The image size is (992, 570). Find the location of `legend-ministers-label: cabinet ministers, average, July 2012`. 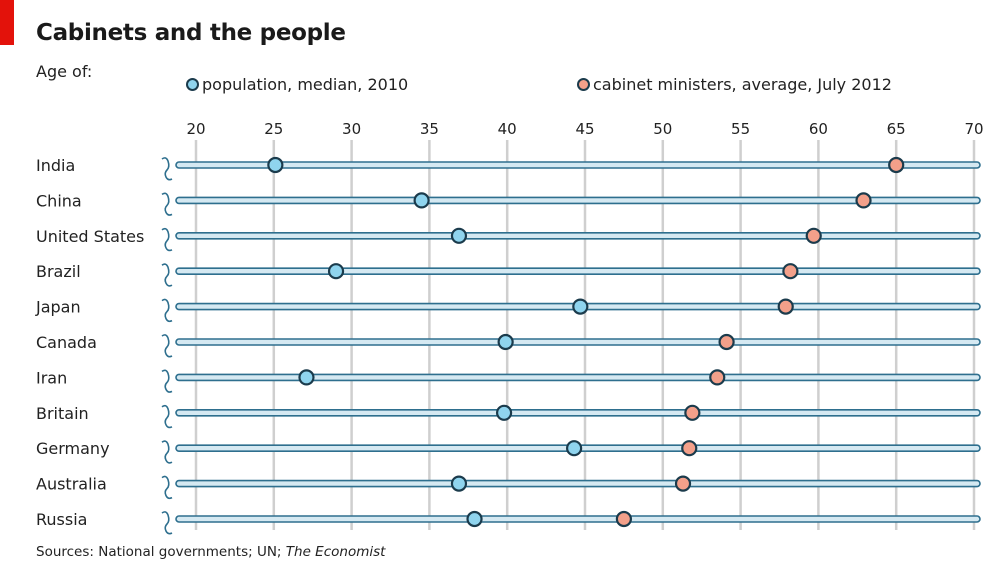

legend-ministers-label: cabinet ministers, average, July 2012 is located at coordinates (742, 84).